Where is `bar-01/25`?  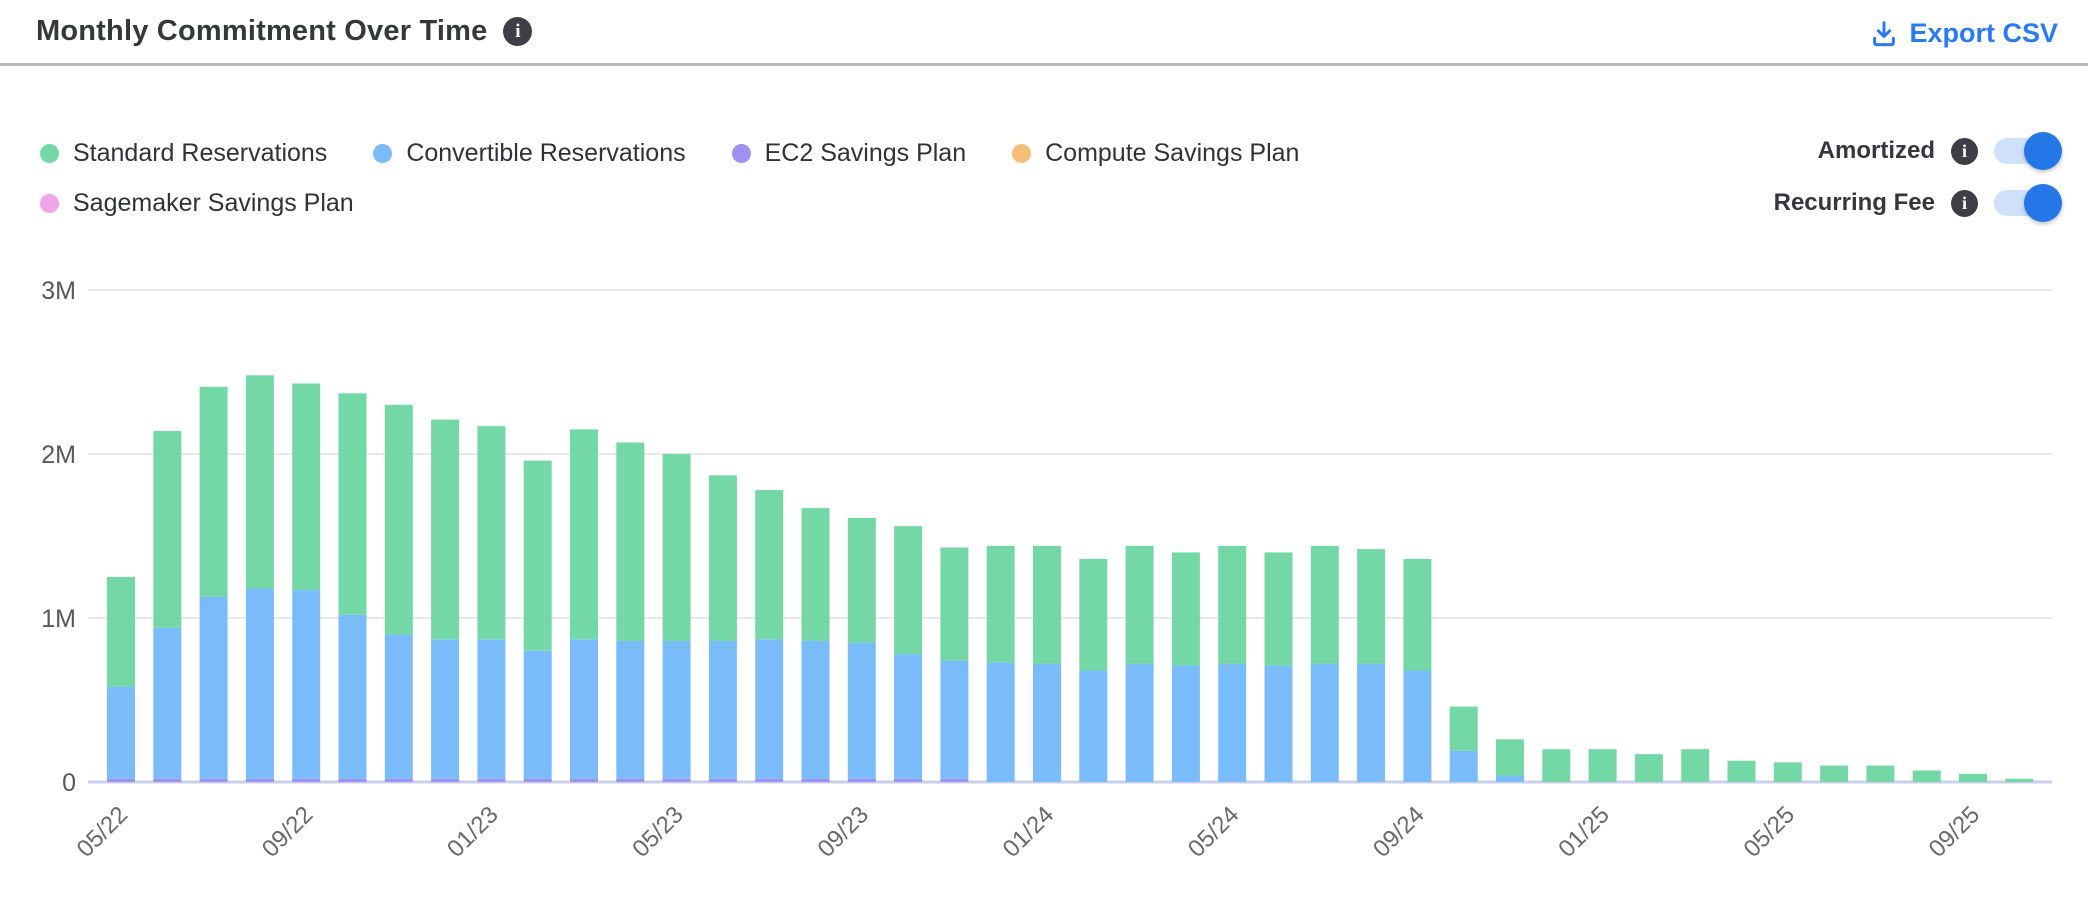 bar-01/25 is located at coordinates (1602, 765).